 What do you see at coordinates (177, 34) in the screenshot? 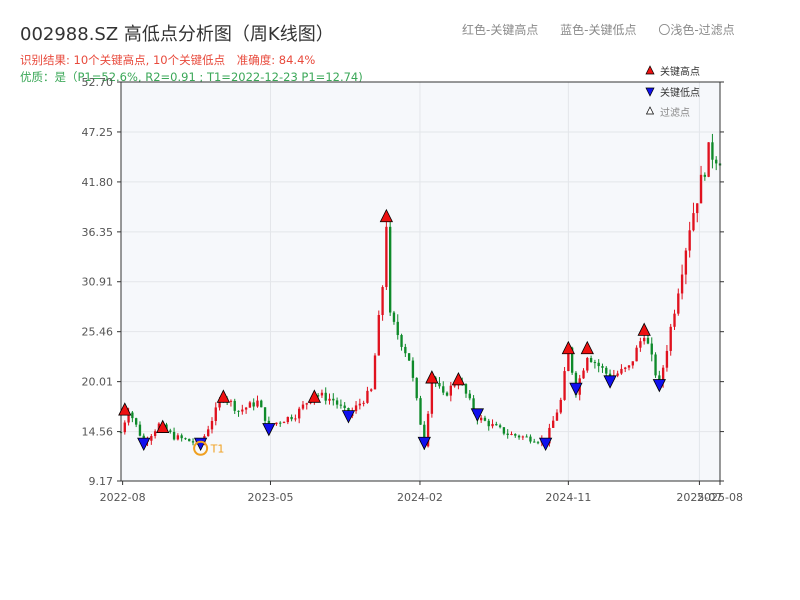
I see `chart-title: 002988.SZ 高低点分析图（周K线图）` at bounding box center [177, 34].